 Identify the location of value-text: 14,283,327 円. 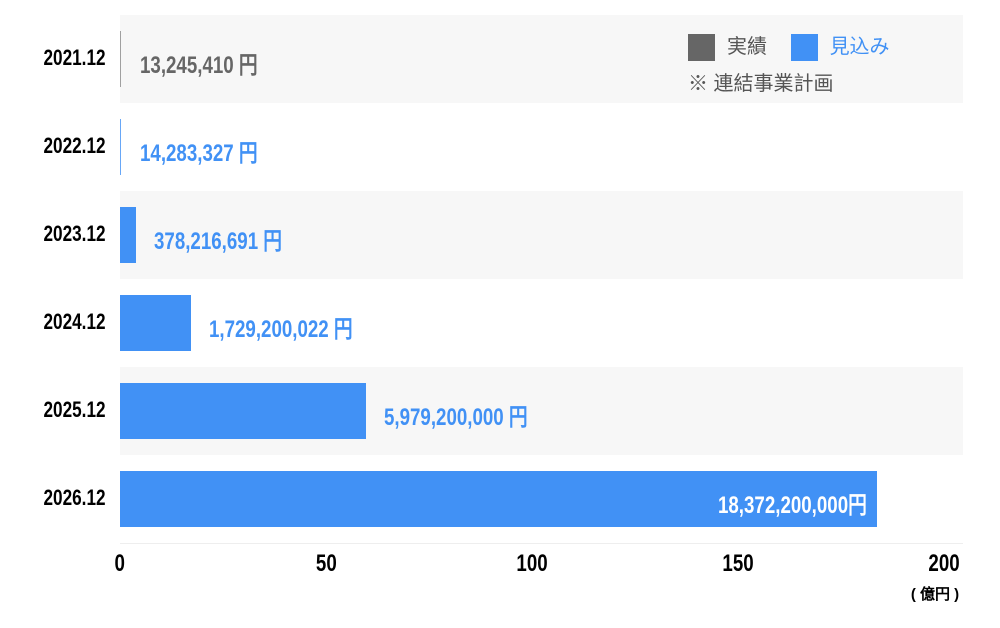
(198, 153).